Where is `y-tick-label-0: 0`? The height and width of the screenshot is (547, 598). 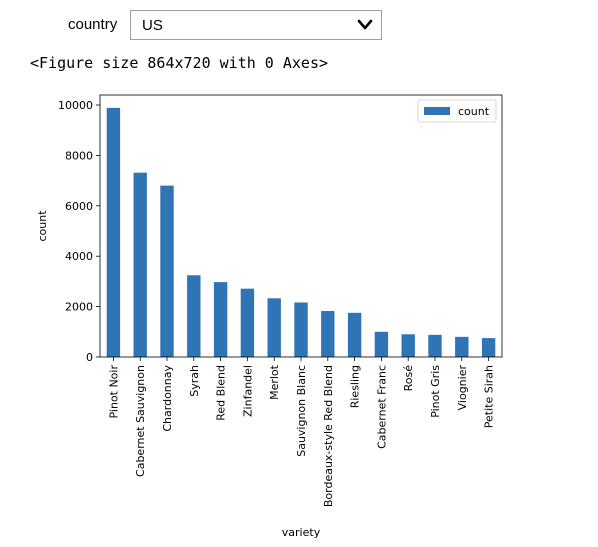
y-tick-label-0: 0 is located at coordinates (89, 357).